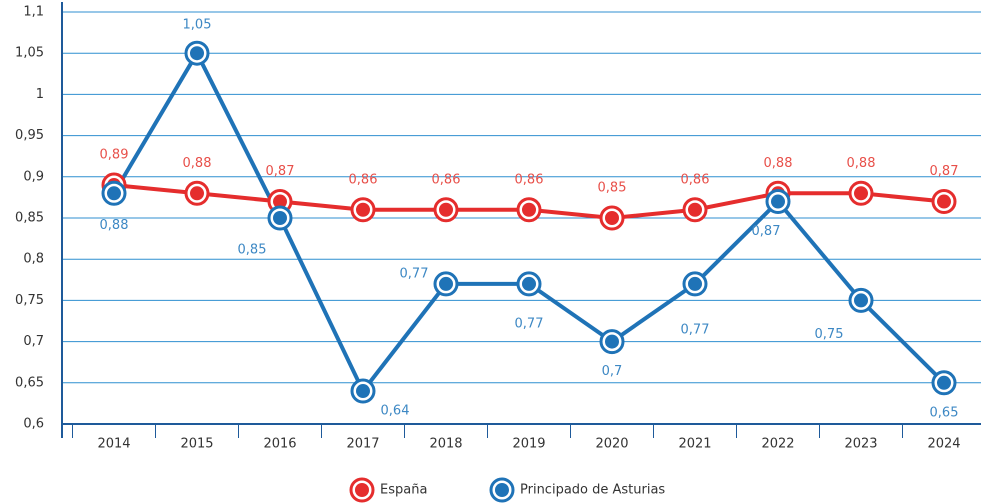  Describe the element at coordinates (860, 444) in the screenshot. I see `x-tick-label: 2023` at that location.